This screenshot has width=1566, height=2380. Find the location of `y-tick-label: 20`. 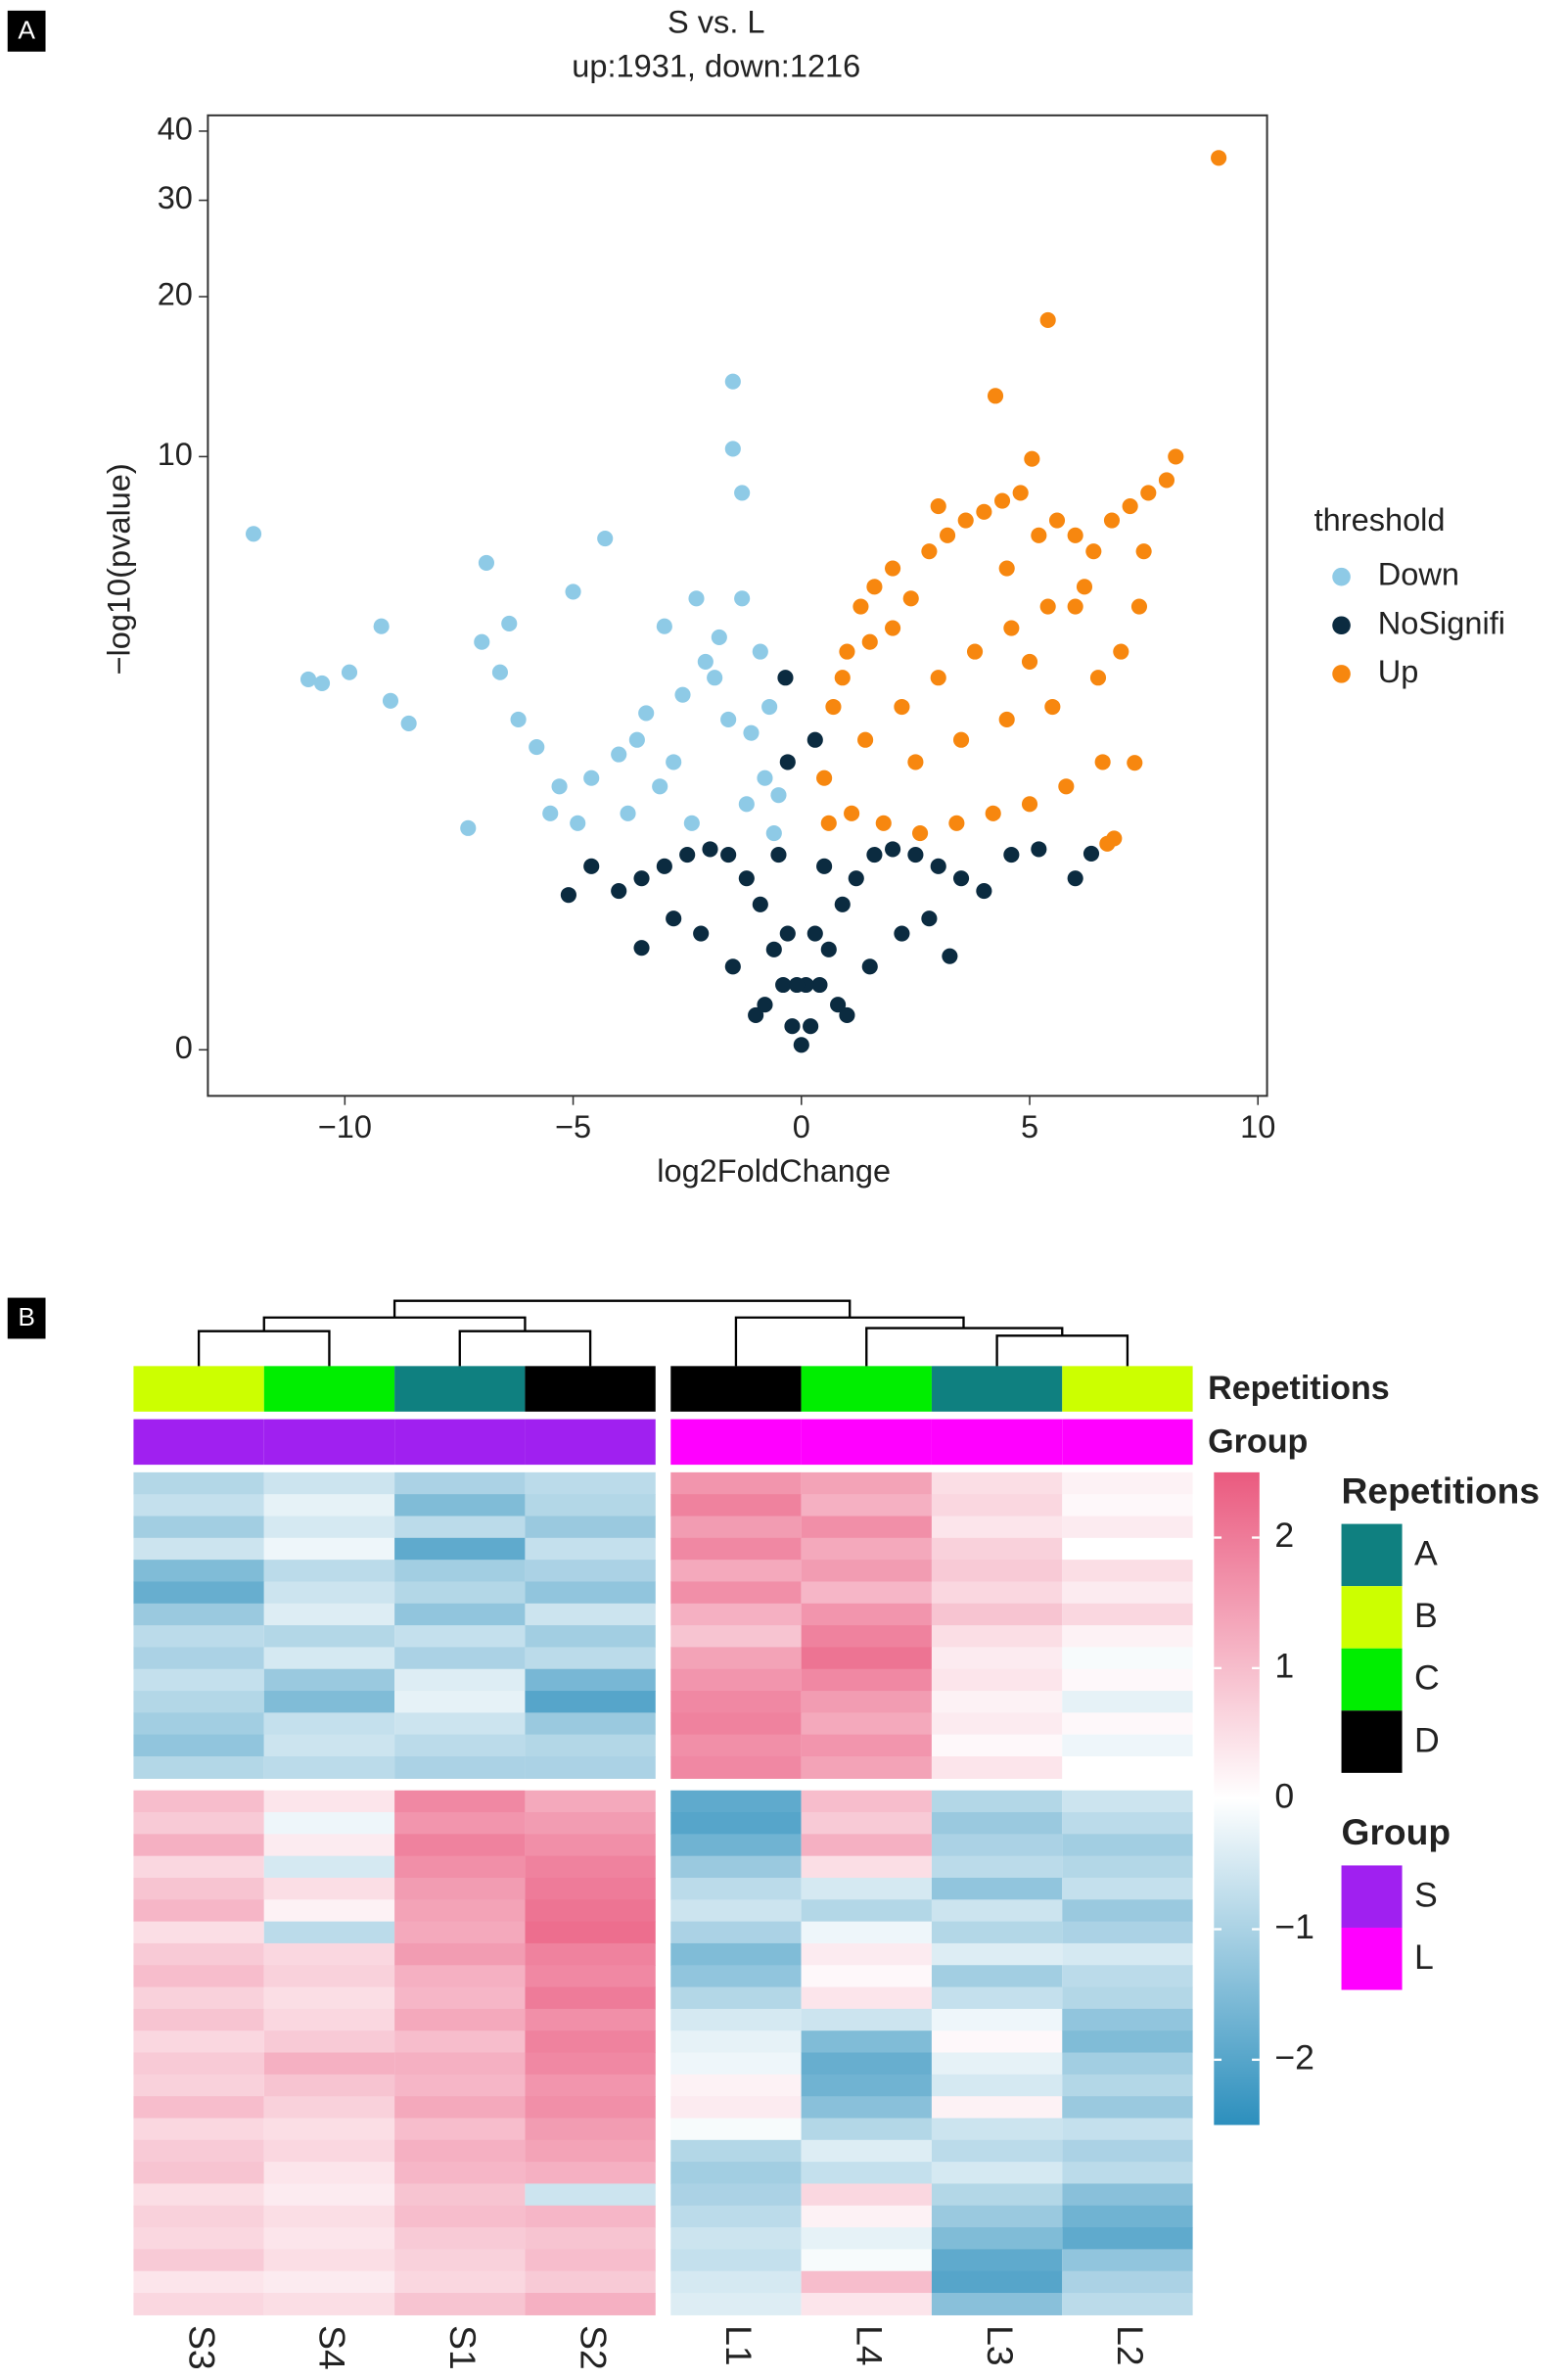

y-tick-label: 20 is located at coordinates (176, 294).